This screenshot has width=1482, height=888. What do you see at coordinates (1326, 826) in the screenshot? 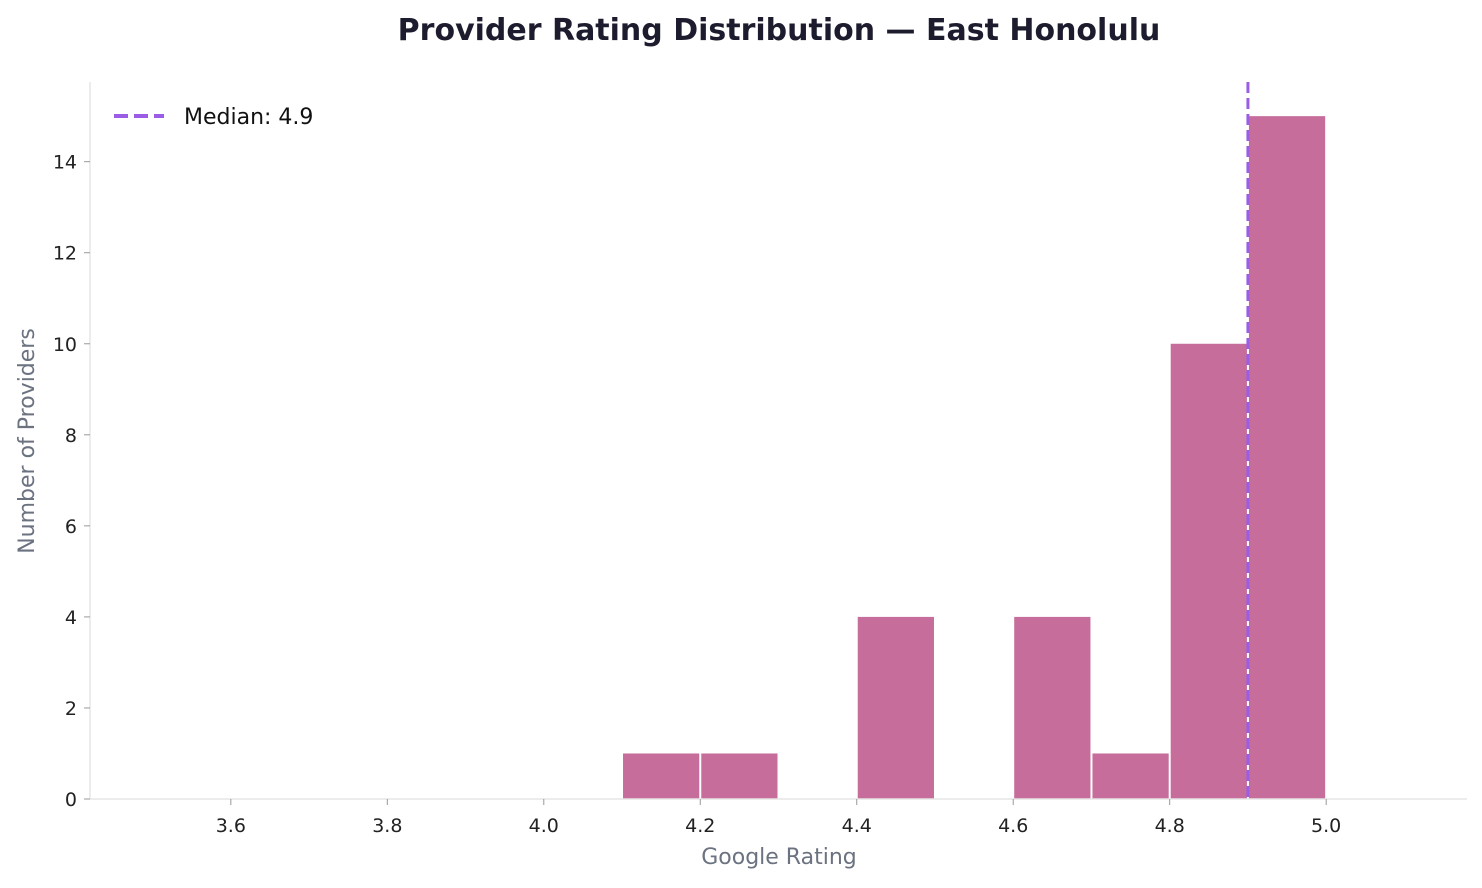
I see `x-tick-label: 5.0` at bounding box center [1326, 826].